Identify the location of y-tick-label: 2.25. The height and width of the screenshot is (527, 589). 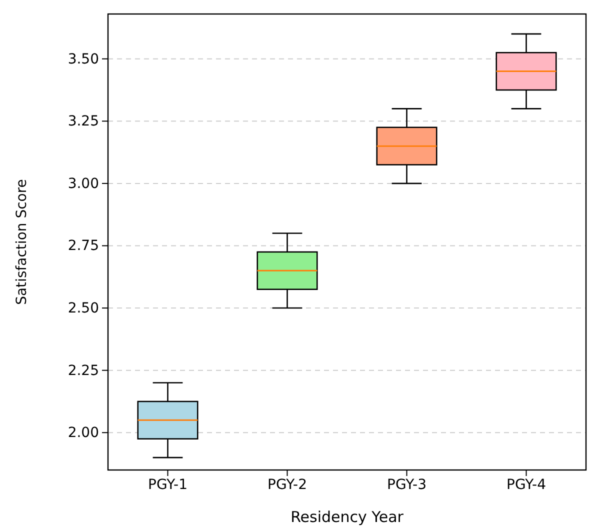
(83, 370).